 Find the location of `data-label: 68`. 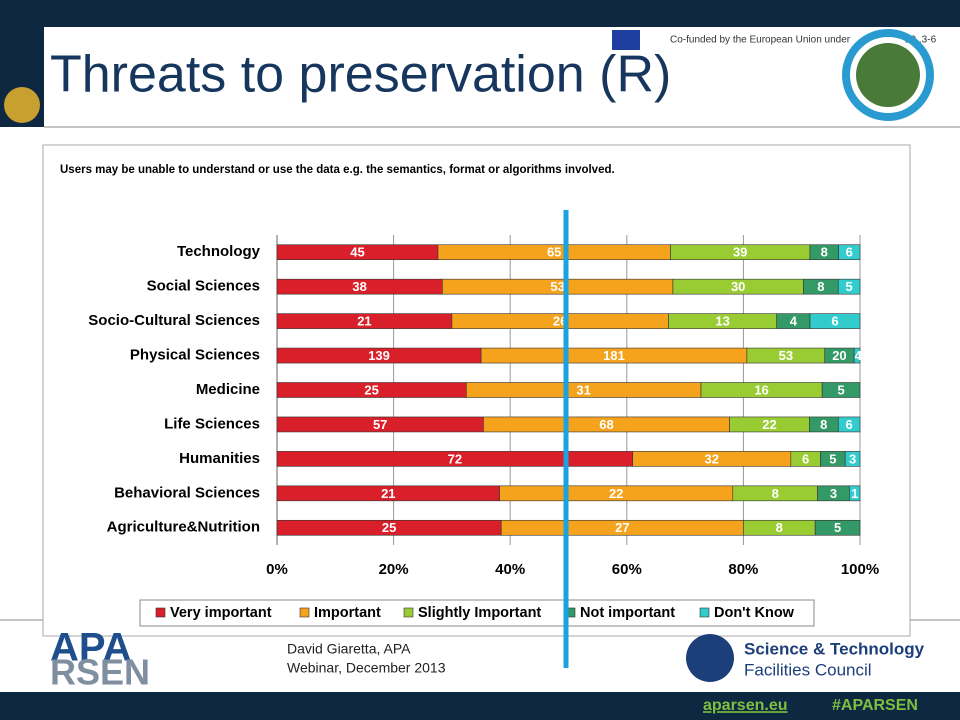

data-label: 68 is located at coordinates (606, 424).